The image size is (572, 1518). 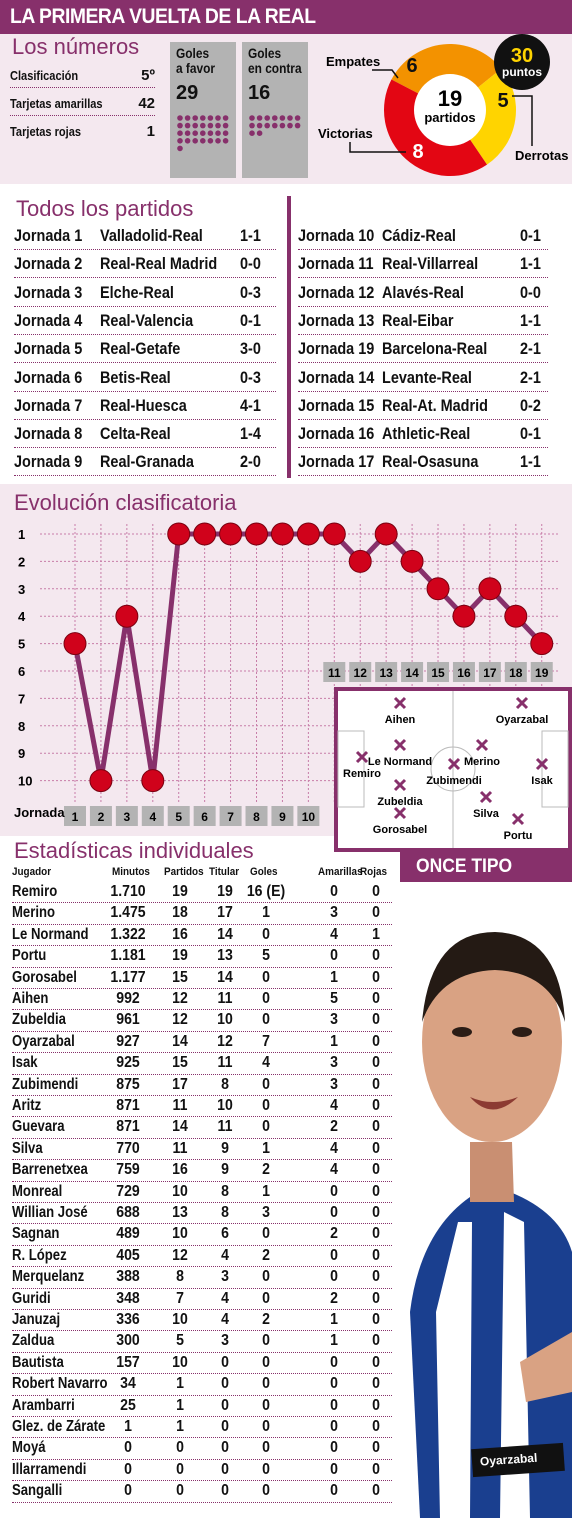 What do you see at coordinates (453, 769) in the screenshot?
I see `pitch-center-circle` at bounding box center [453, 769].